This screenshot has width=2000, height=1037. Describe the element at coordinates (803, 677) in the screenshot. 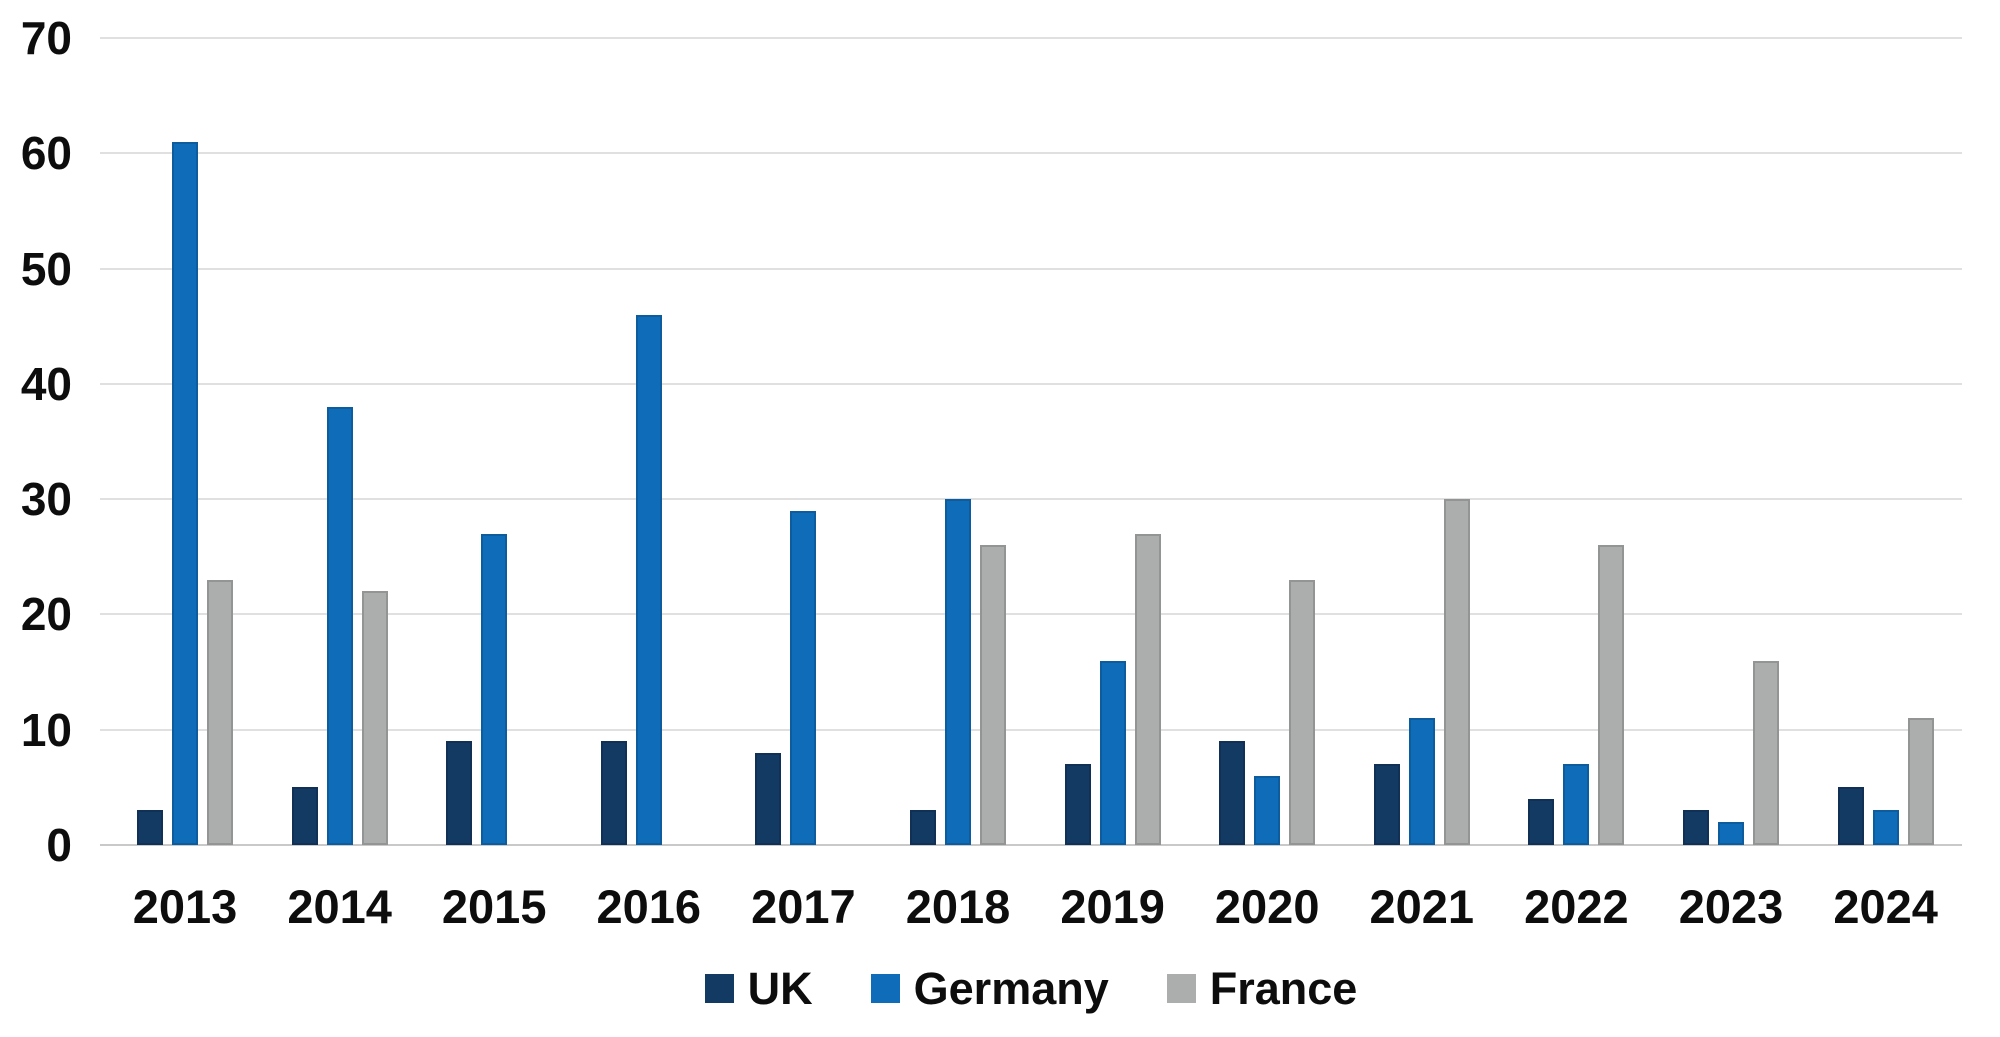

I see `bar-germany-2017` at that location.